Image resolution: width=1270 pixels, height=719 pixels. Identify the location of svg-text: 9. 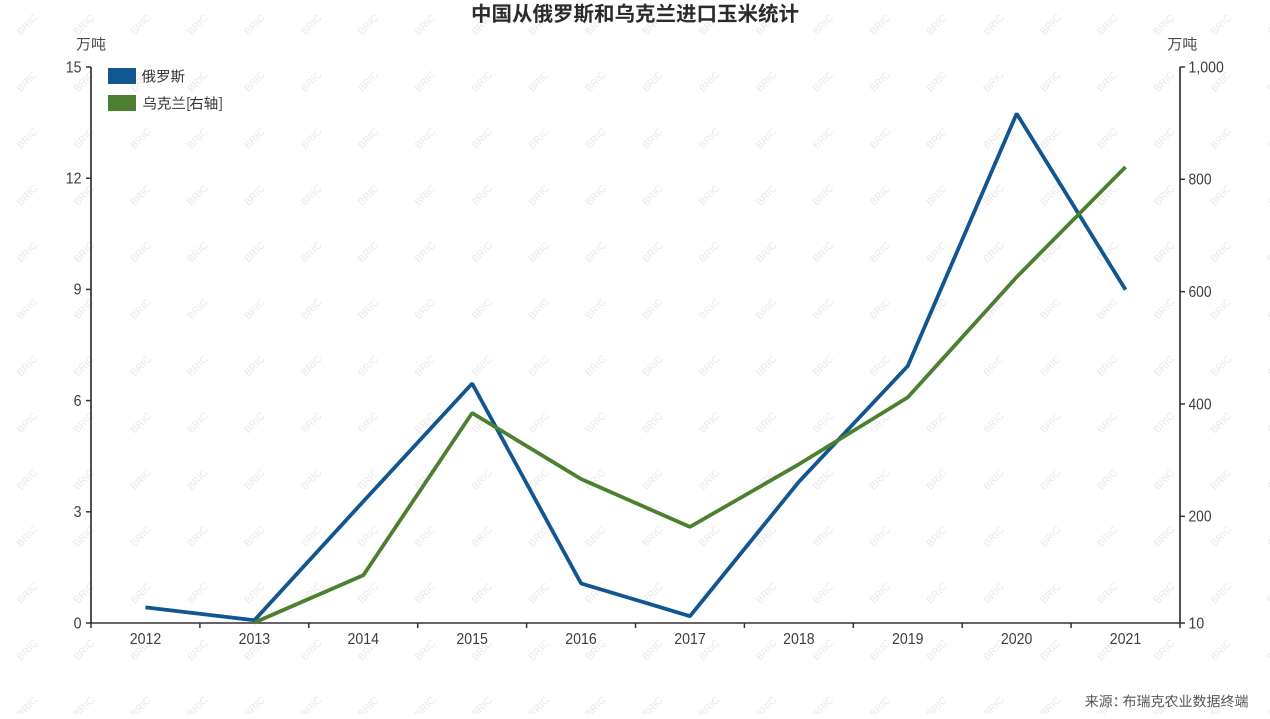
(78, 290).